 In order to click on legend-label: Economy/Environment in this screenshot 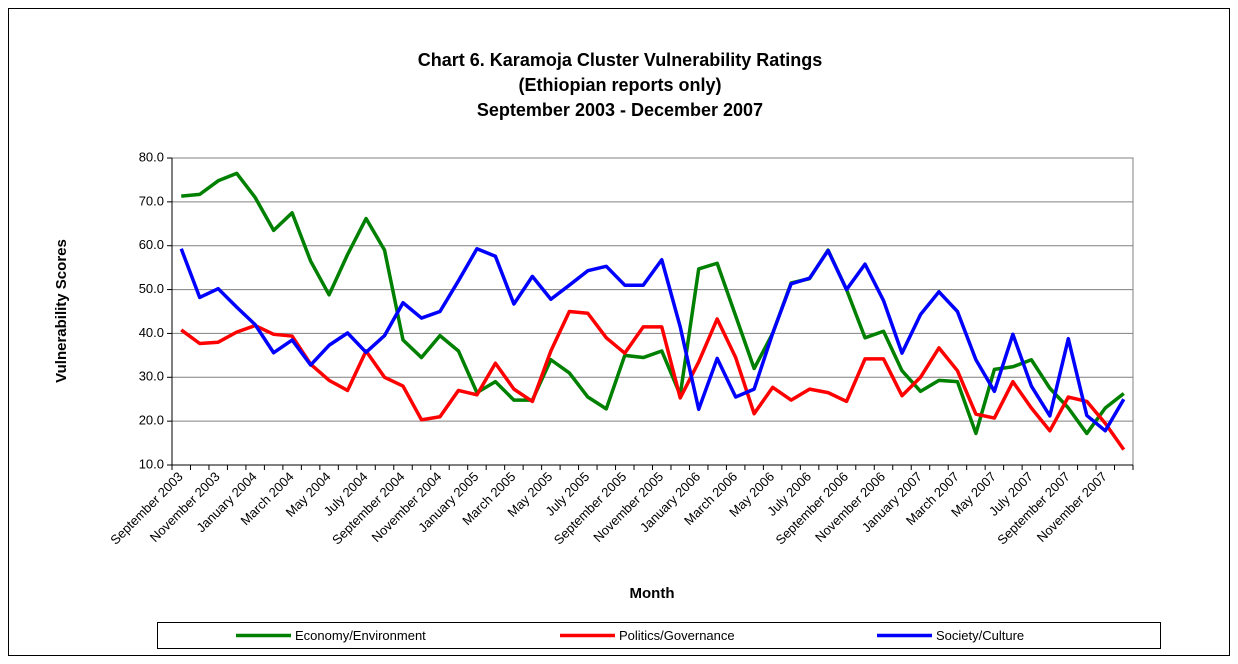, I will do `click(360, 635)`.